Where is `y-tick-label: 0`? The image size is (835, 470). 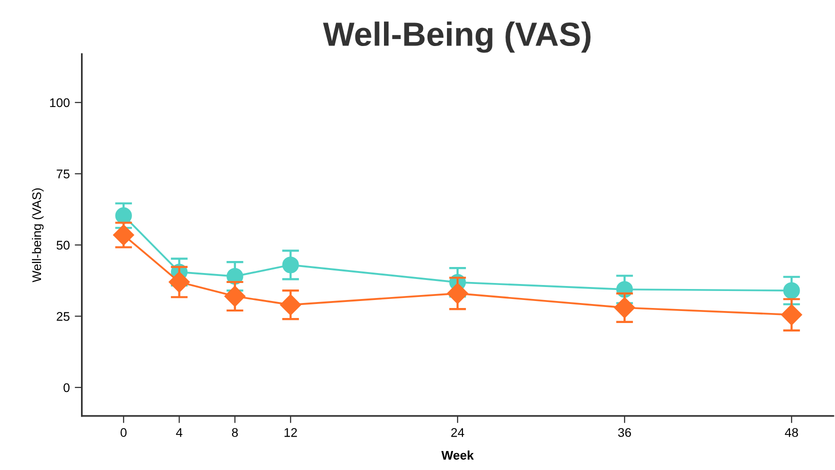 y-tick-label: 0 is located at coordinates (67, 387).